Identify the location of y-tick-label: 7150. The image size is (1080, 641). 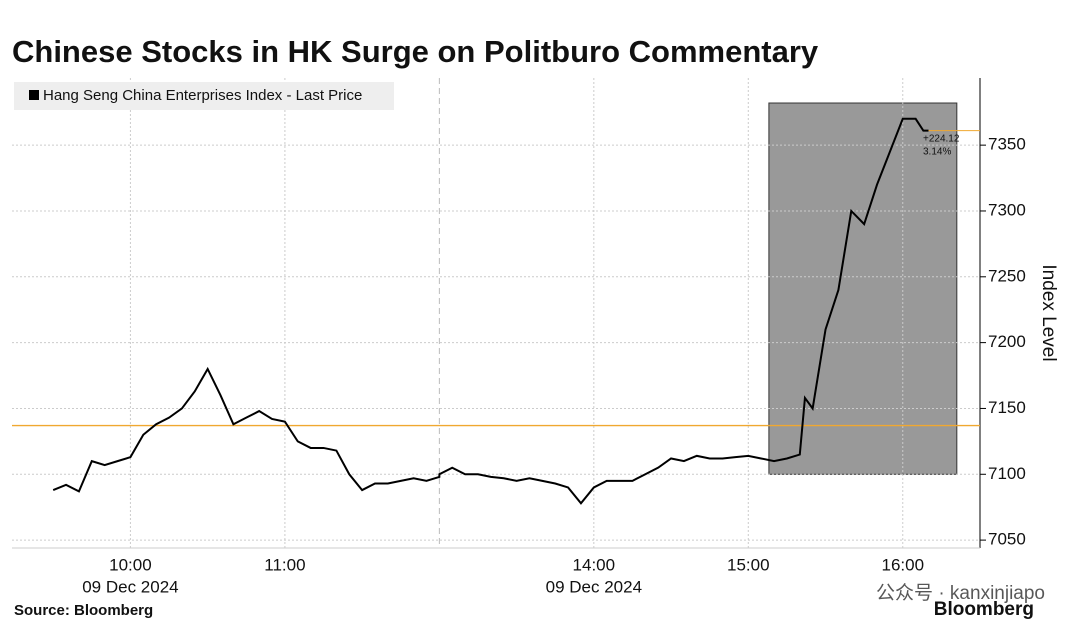
(1007, 407).